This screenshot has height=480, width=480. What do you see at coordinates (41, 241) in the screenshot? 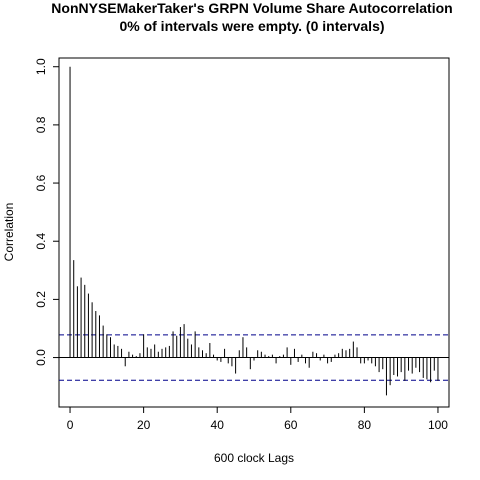
I see `y-tick-label: 0.4` at bounding box center [41, 241].